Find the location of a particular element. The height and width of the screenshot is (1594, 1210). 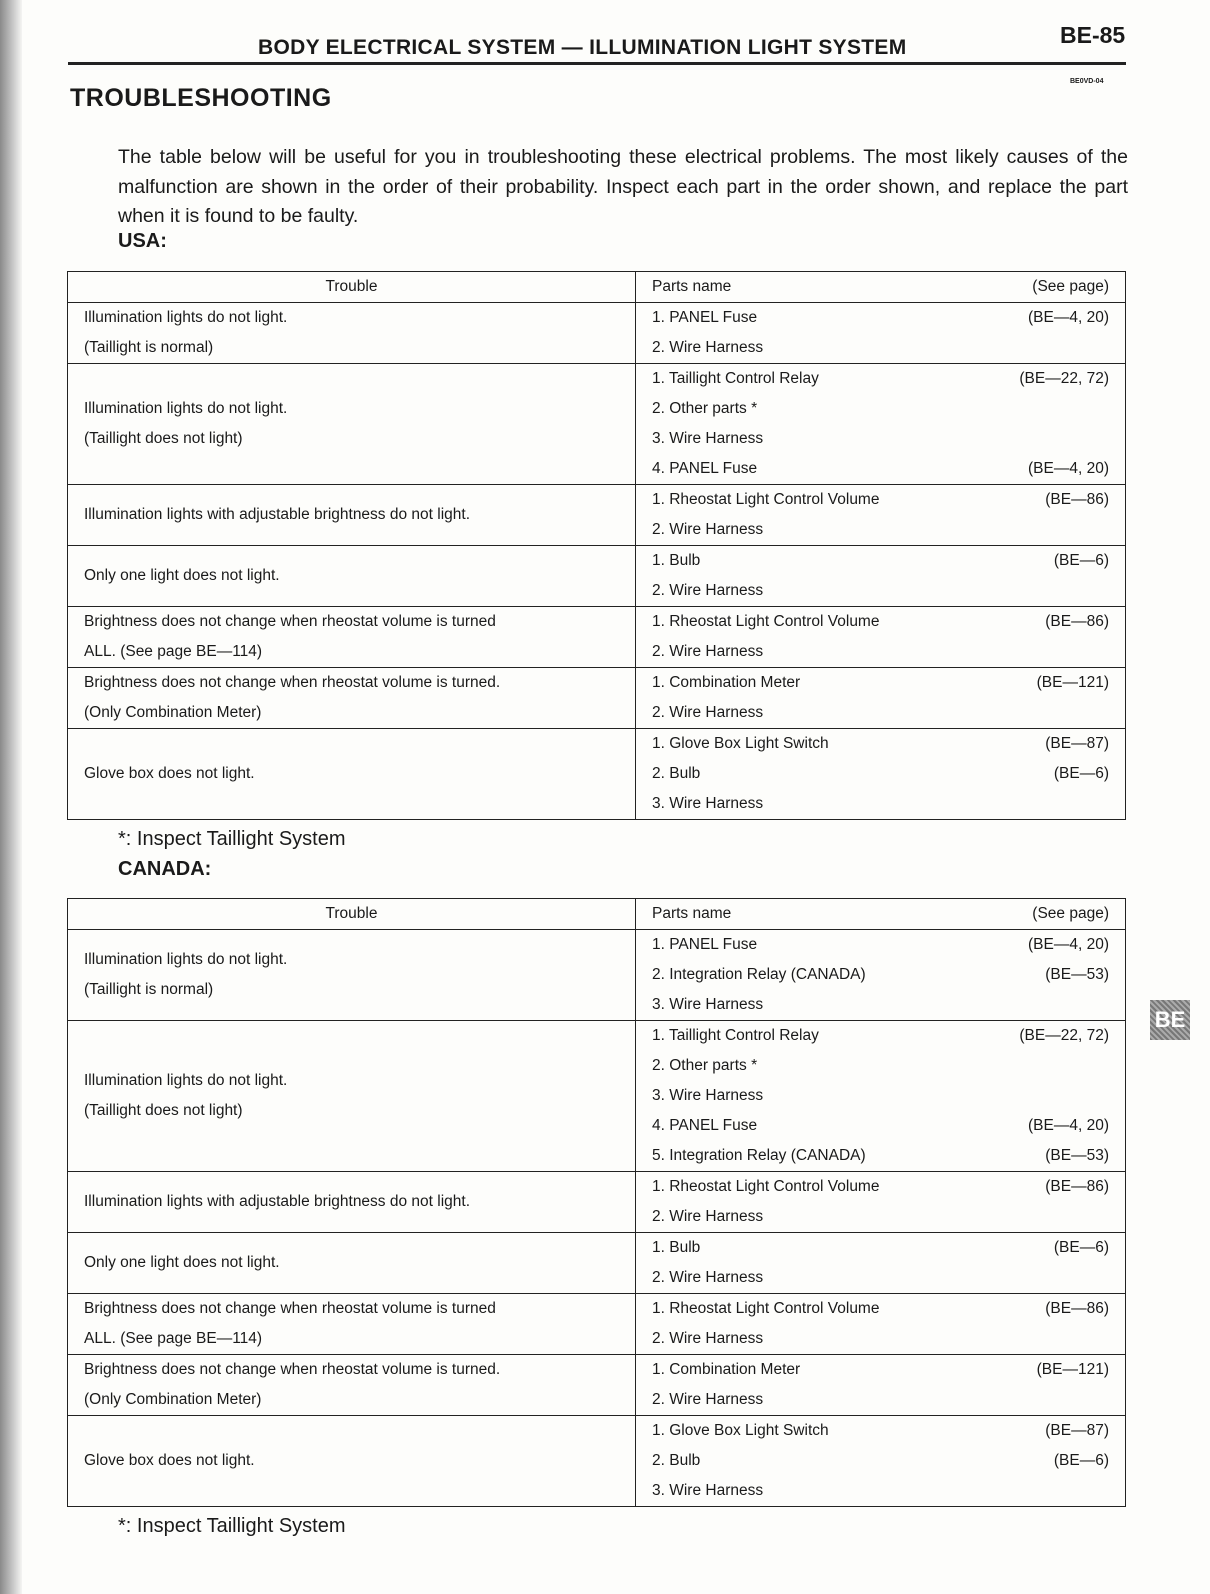

trouble-line: Glove box does not light. is located at coordinates (169, 1460).